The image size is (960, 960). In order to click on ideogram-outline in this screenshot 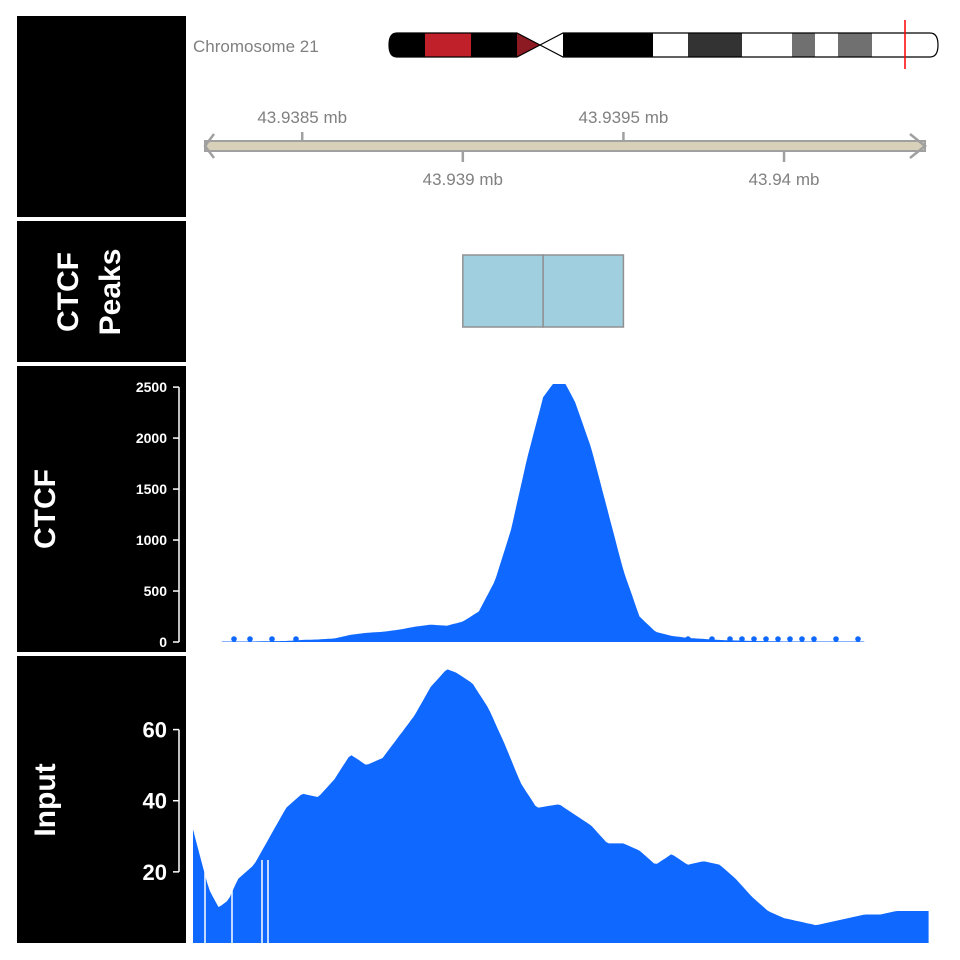, I will do `click(663, 45)`.